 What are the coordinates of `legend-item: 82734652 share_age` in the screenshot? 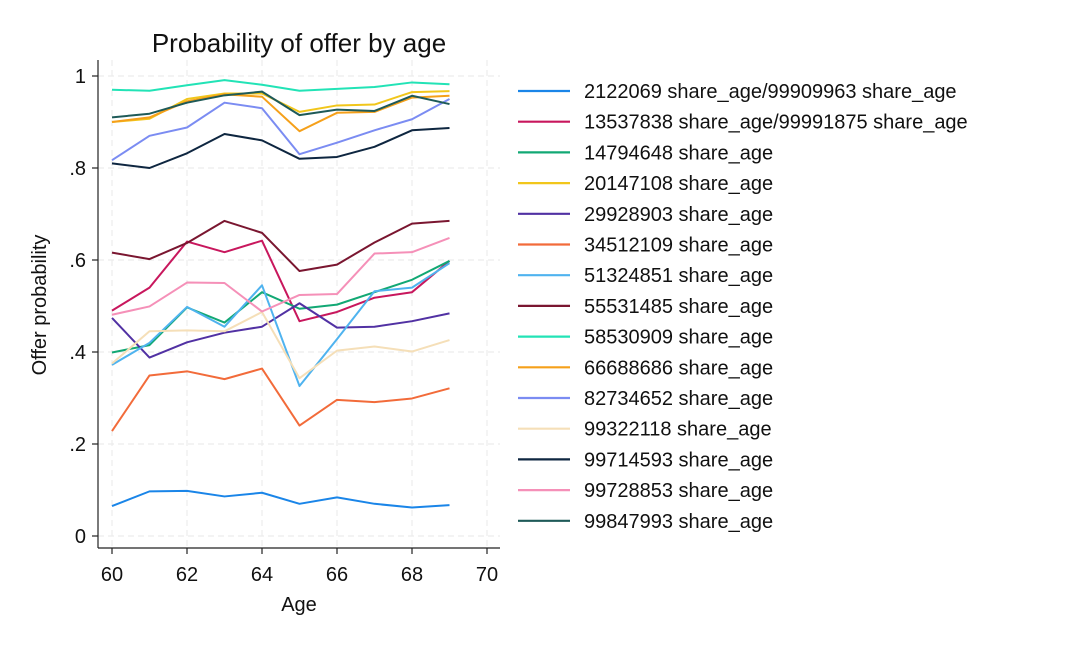 It's located at (645, 399).